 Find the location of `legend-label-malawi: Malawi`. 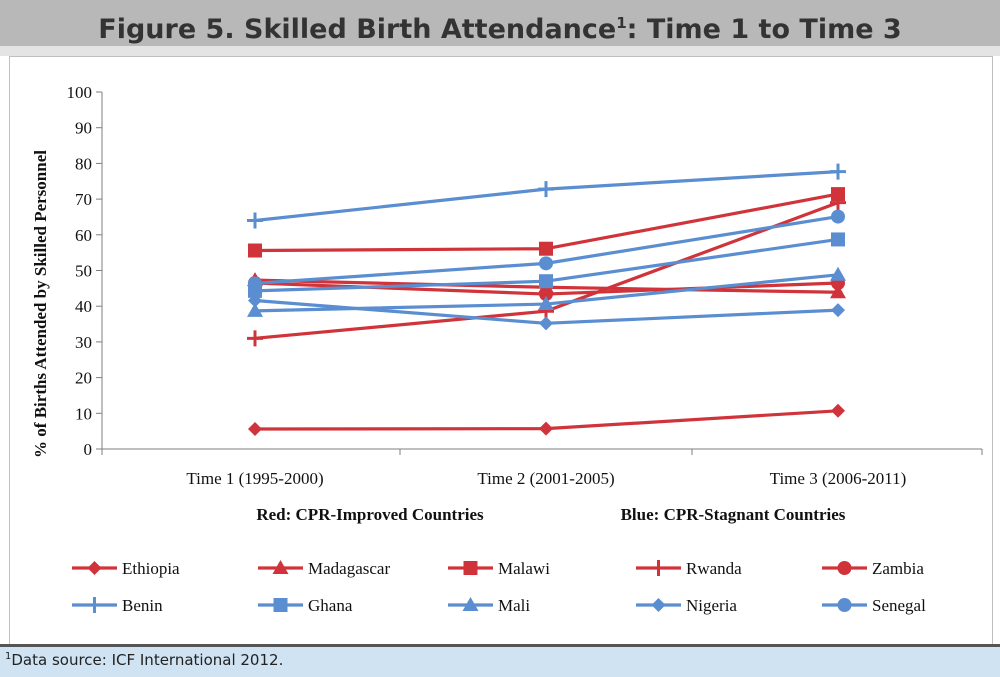

legend-label-malawi: Malawi is located at coordinates (524, 568).